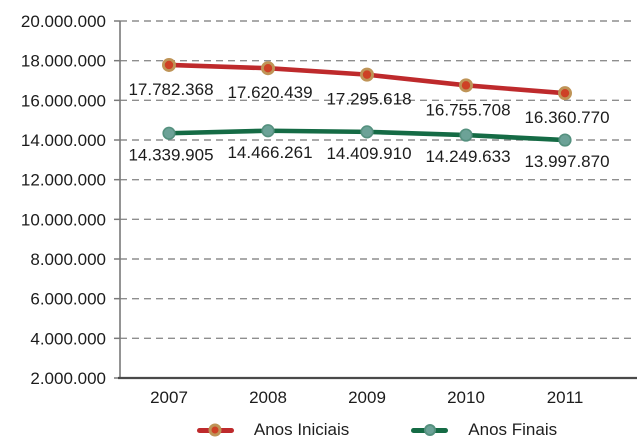 This screenshot has height=448, width=637. What do you see at coordinates (269, 152) in the screenshot?
I see `data-label: 14.466.261` at bounding box center [269, 152].